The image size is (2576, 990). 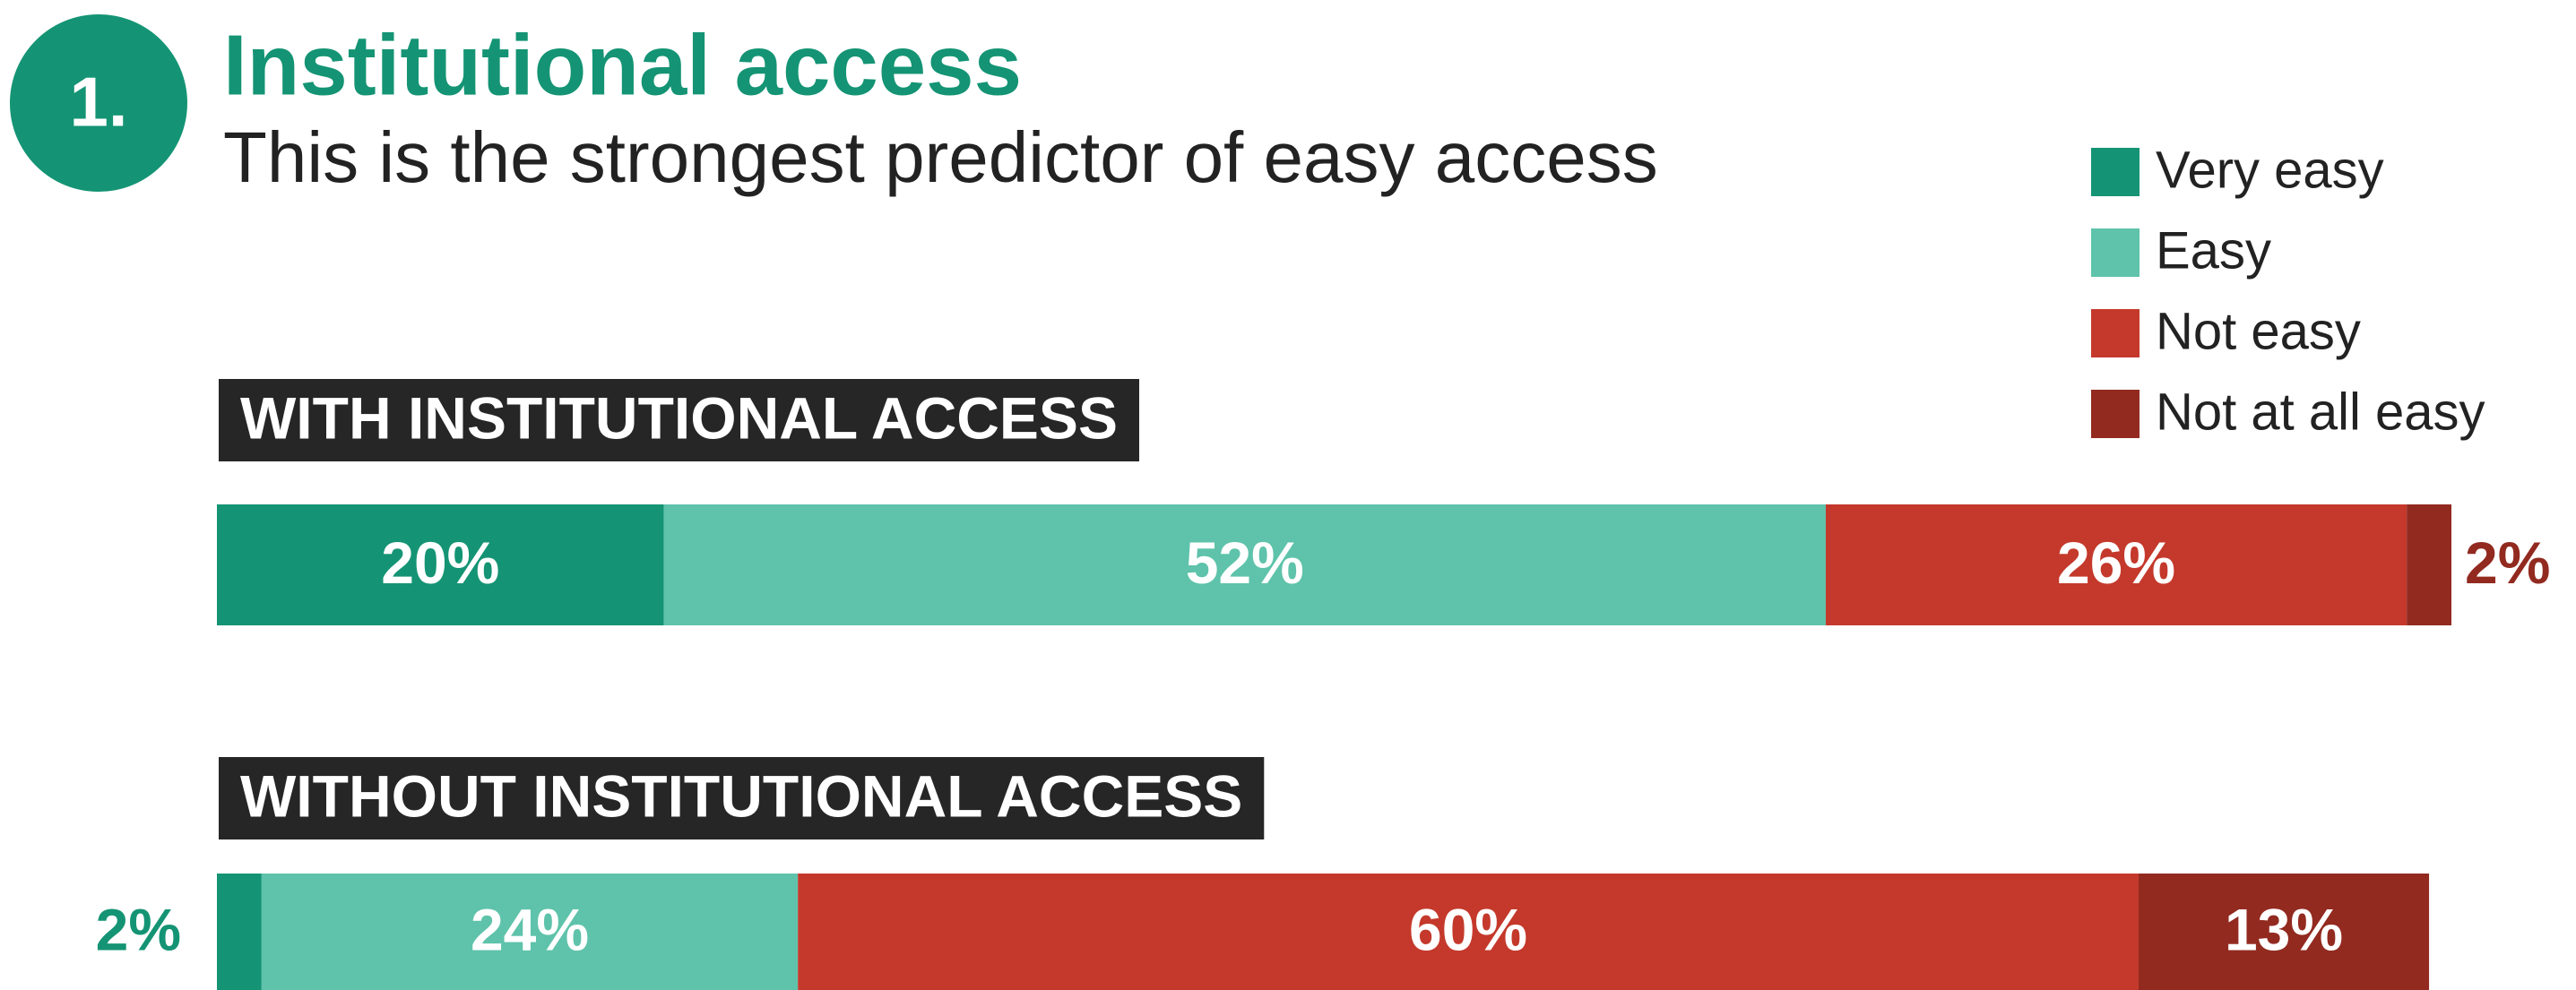 What do you see at coordinates (622, 65) in the screenshot?
I see `chart-title: Institutional access` at bounding box center [622, 65].